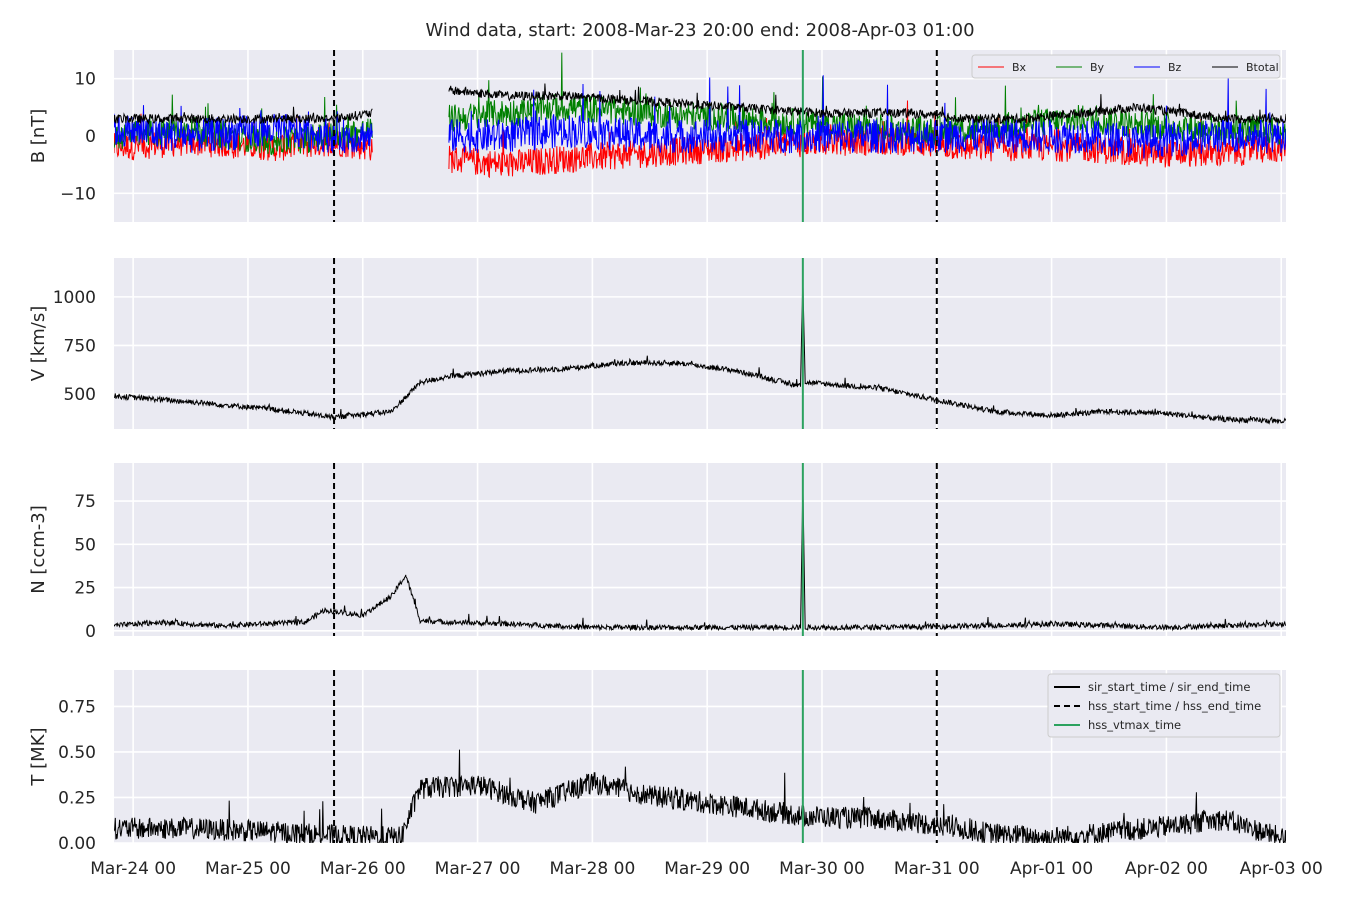 This screenshot has height=904, width=1350. I want to click on legend-b-label: Btotal, so click(1262, 67).